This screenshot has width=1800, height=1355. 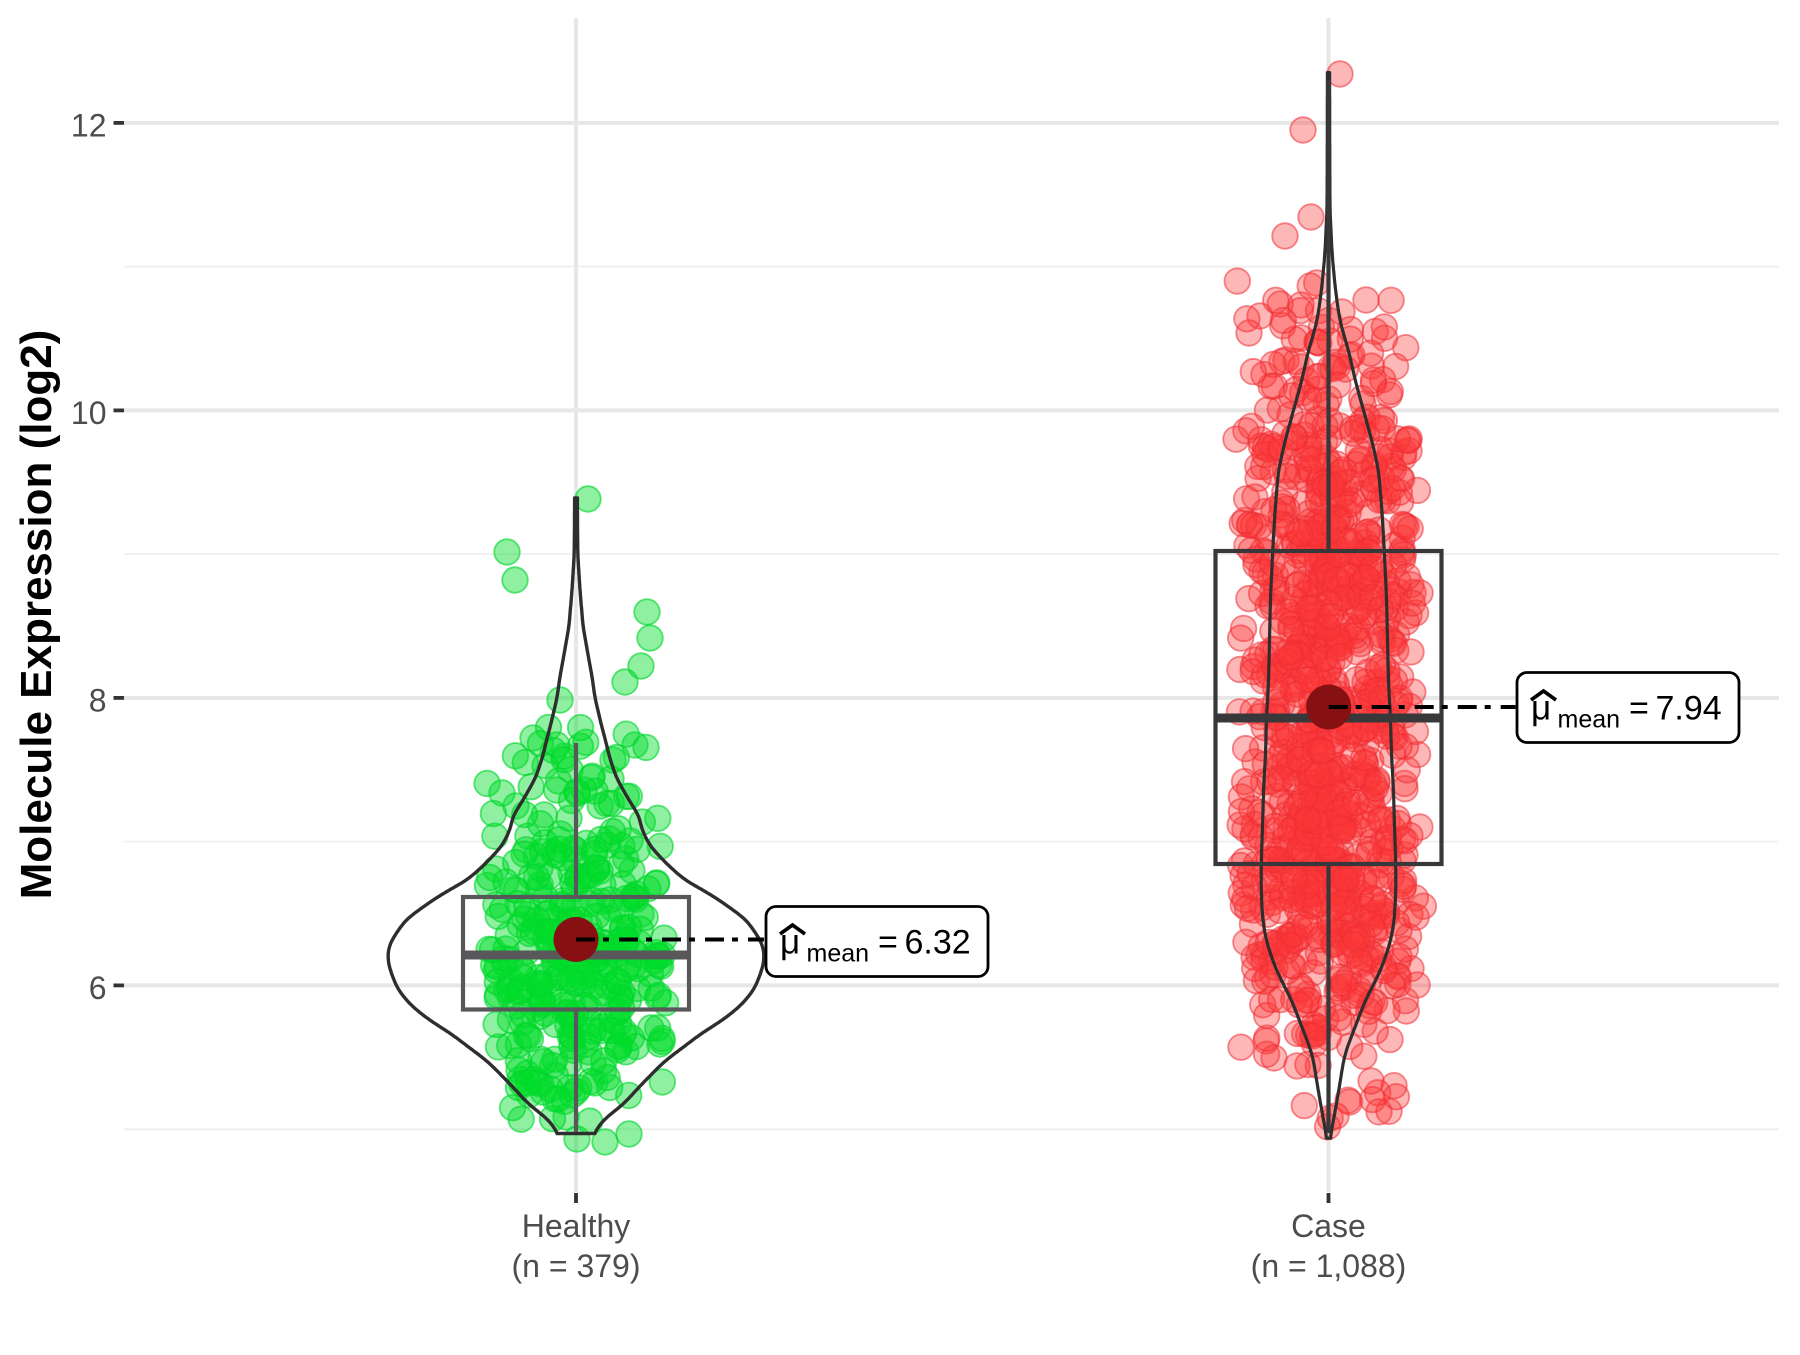 What do you see at coordinates (1328, 1226) in the screenshot?
I see `svg-text: Case` at bounding box center [1328, 1226].